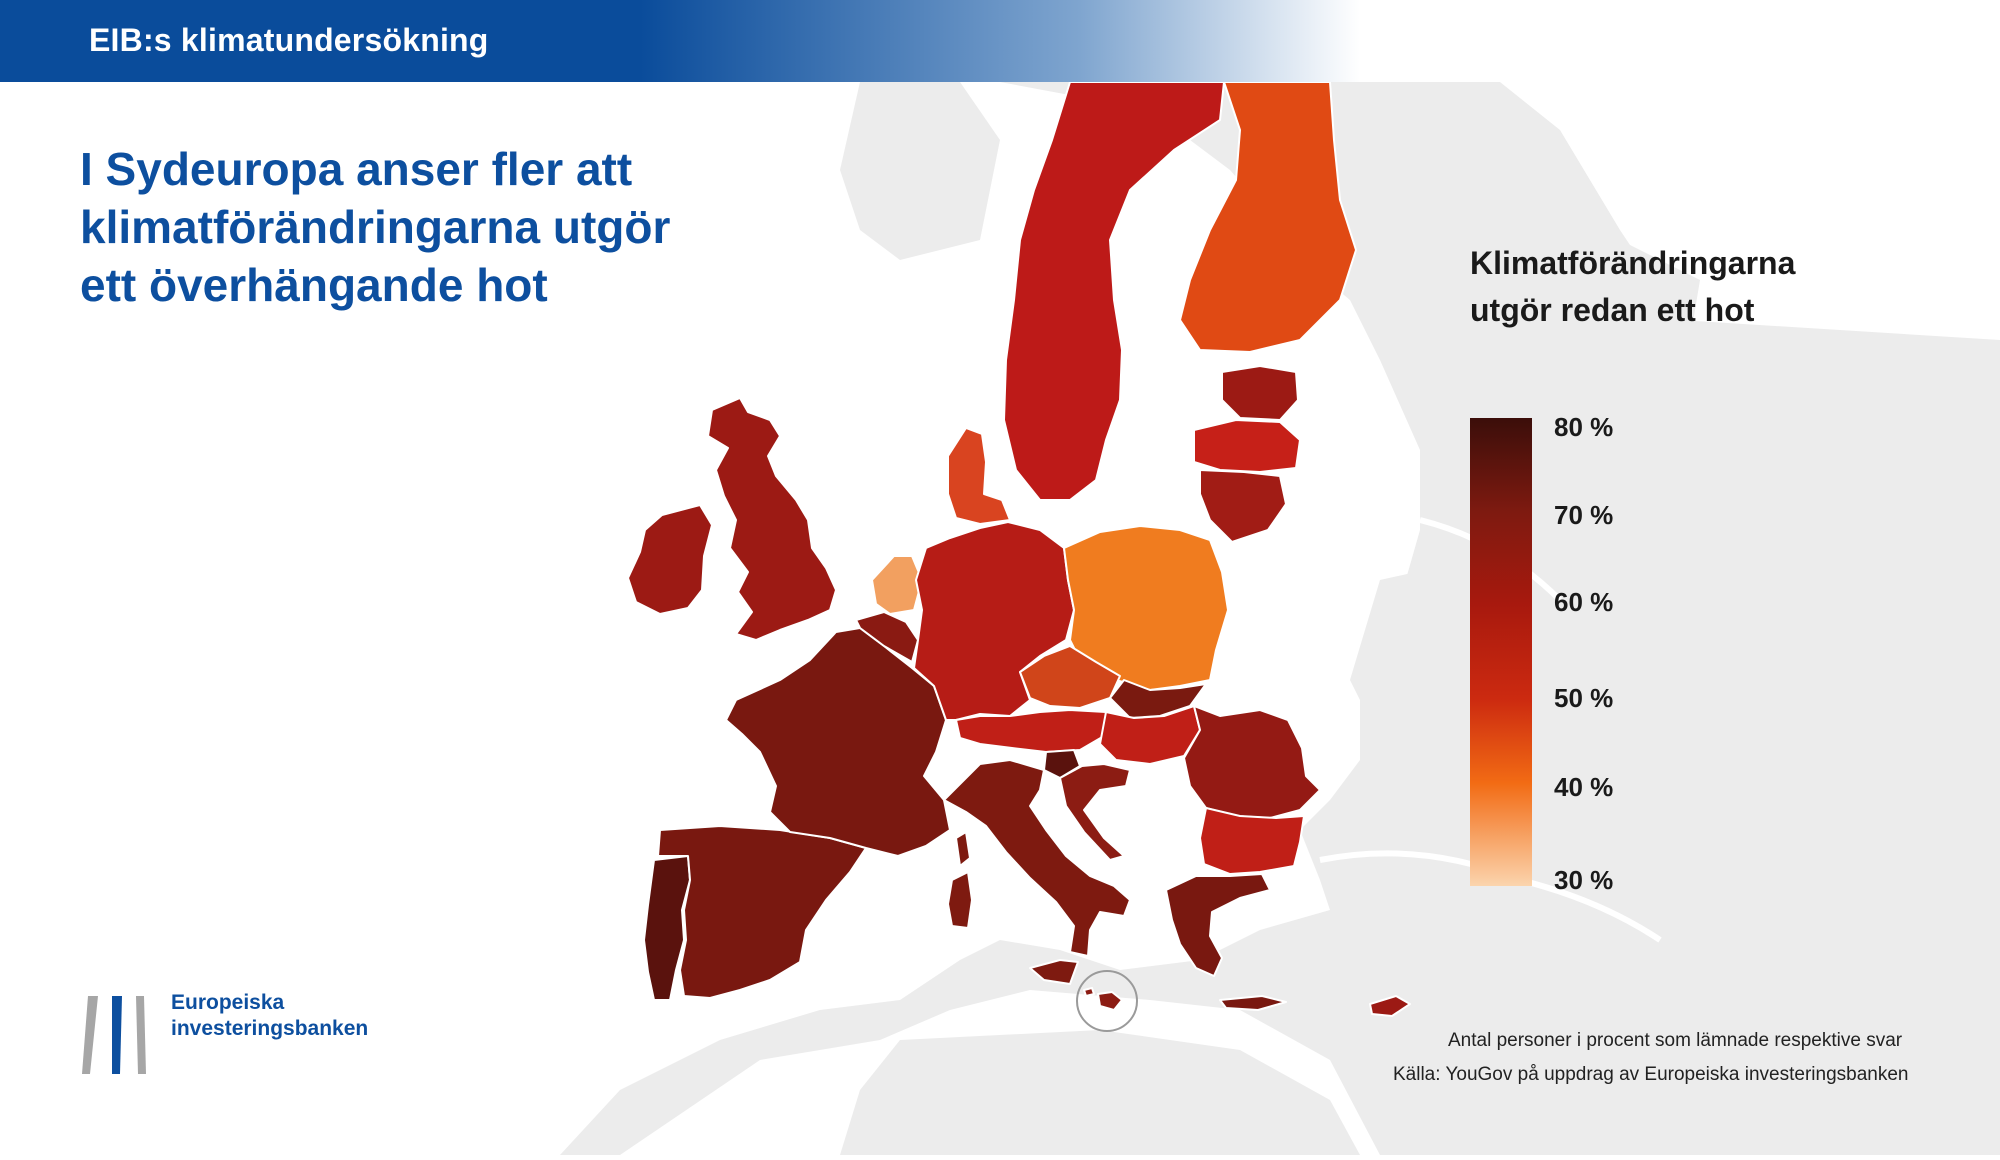  What do you see at coordinates (960, 900) in the screenshot?
I see `region-sardinia` at bounding box center [960, 900].